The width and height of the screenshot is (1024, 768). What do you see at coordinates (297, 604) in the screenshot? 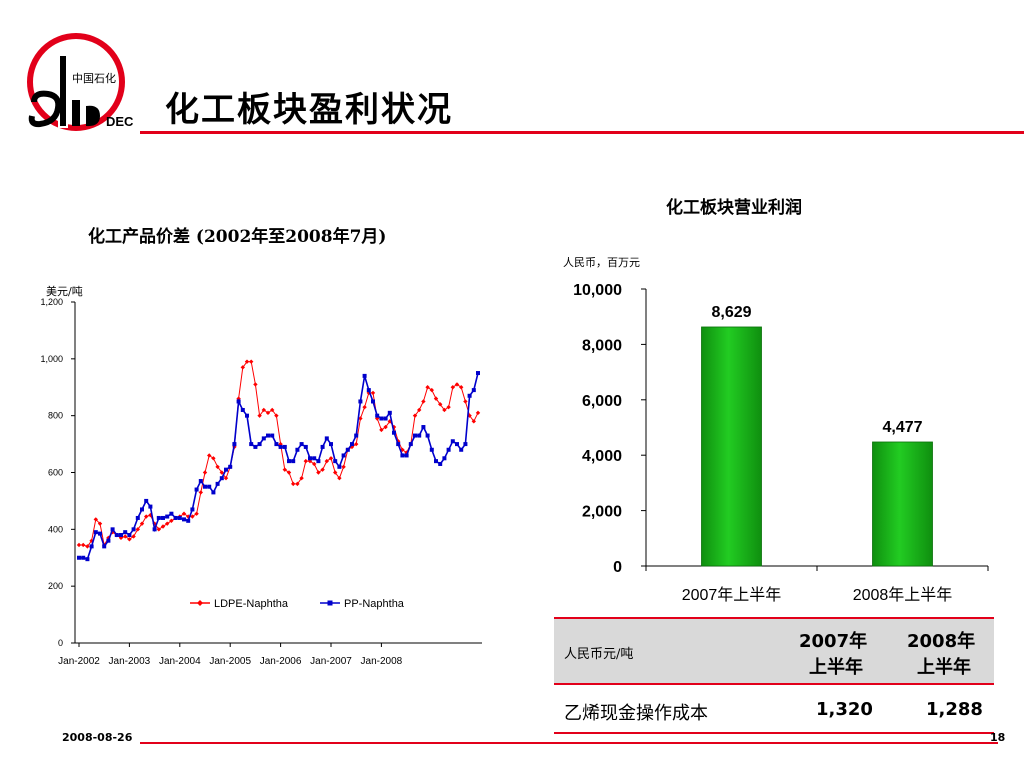
I see `line-chart-legend: LDPE-Naphtha PP-Naphtha` at bounding box center [297, 604].